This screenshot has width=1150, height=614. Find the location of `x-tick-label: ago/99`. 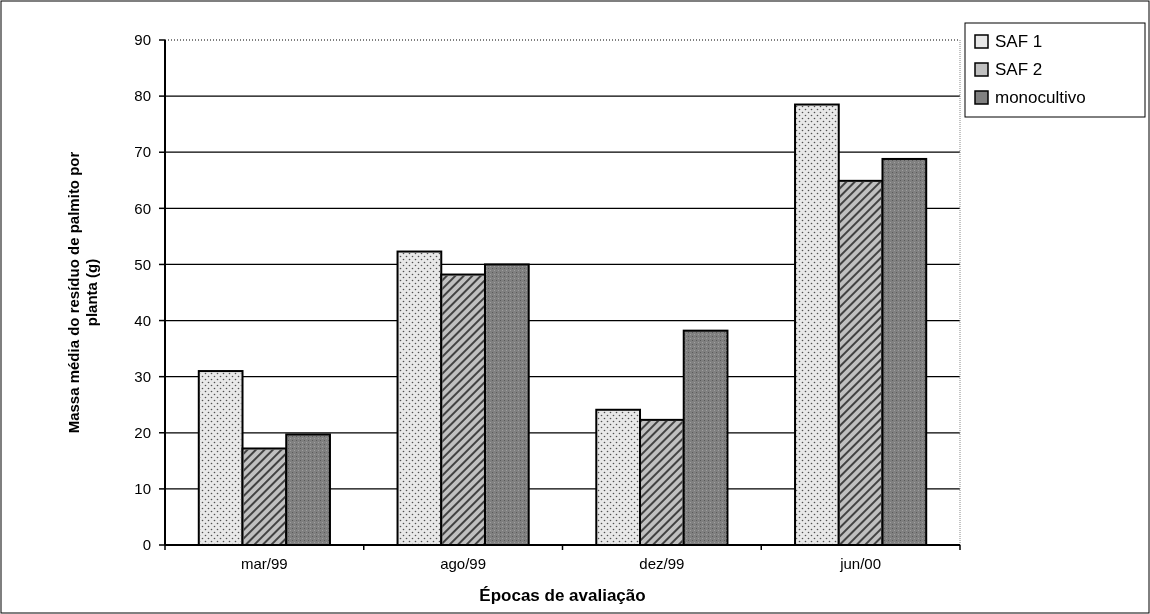

x-tick-label: ago/99 is located at coordinates (463, 563).